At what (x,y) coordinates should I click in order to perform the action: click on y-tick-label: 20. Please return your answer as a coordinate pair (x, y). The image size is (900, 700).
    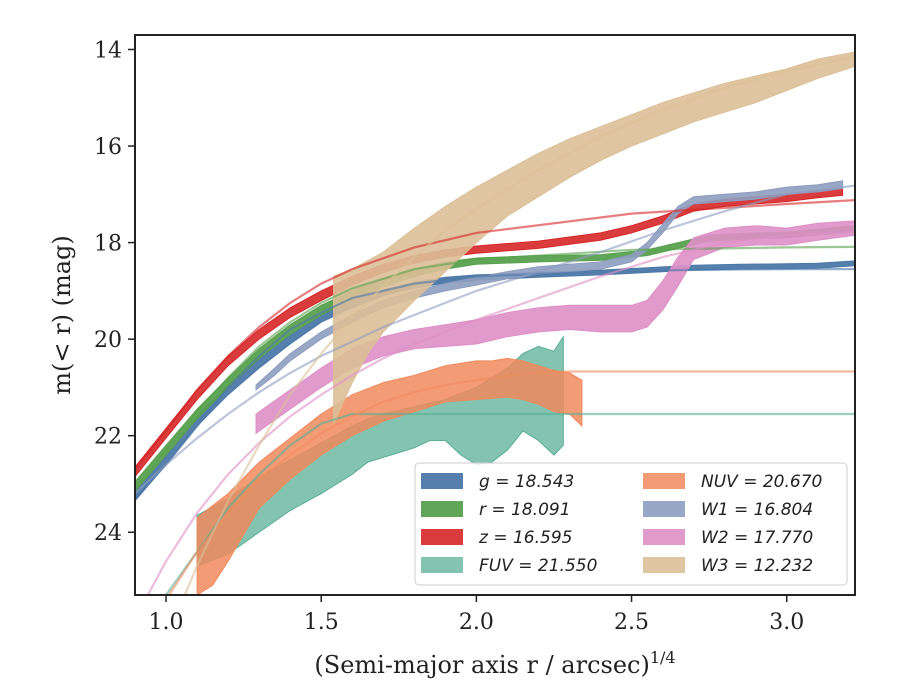
    Looking at the image, I should click on (108, 340).